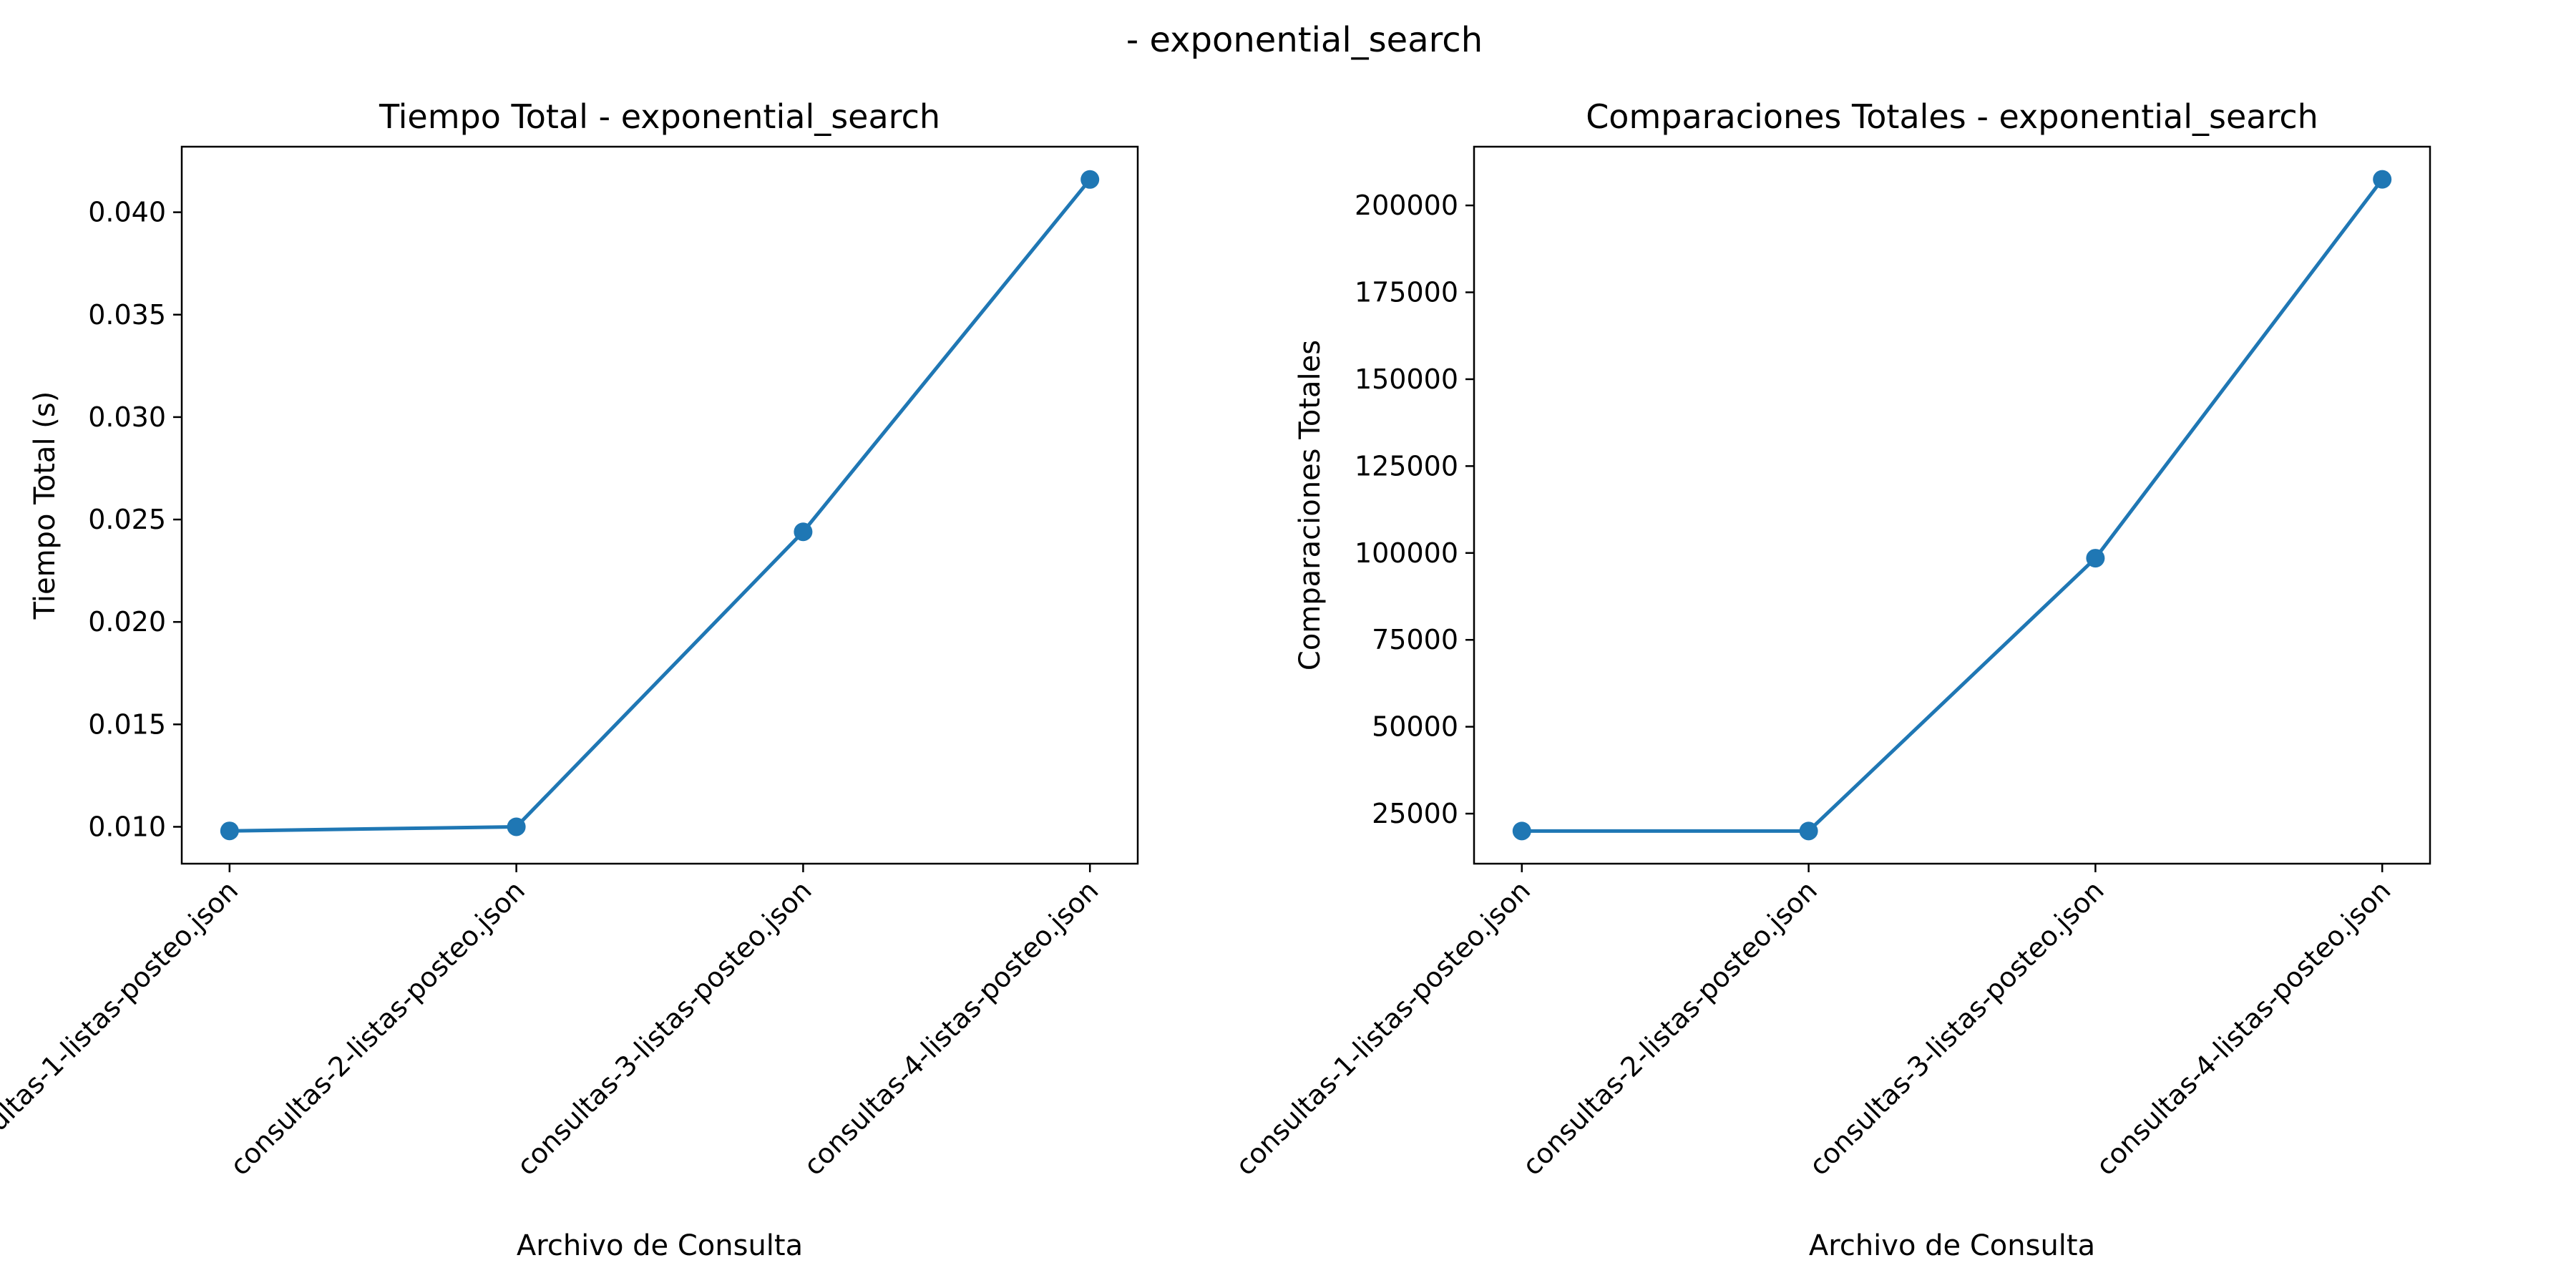 The height and width of the screenshot is (1288, 2576). What do you see at coordinates (1406, 553) in the screenshot?
I see `comparisons-y-tick-label: 100000` at bounding box center [1406, 553].